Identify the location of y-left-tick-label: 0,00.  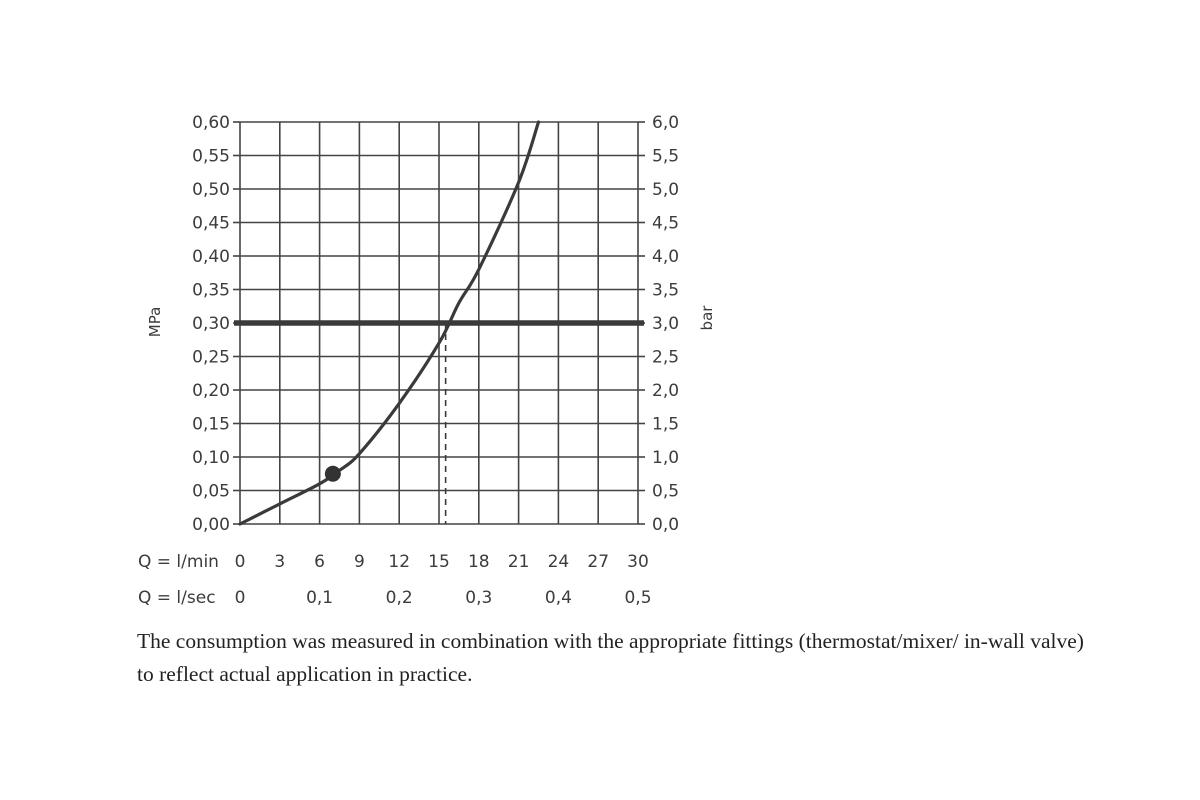
(211, 525).